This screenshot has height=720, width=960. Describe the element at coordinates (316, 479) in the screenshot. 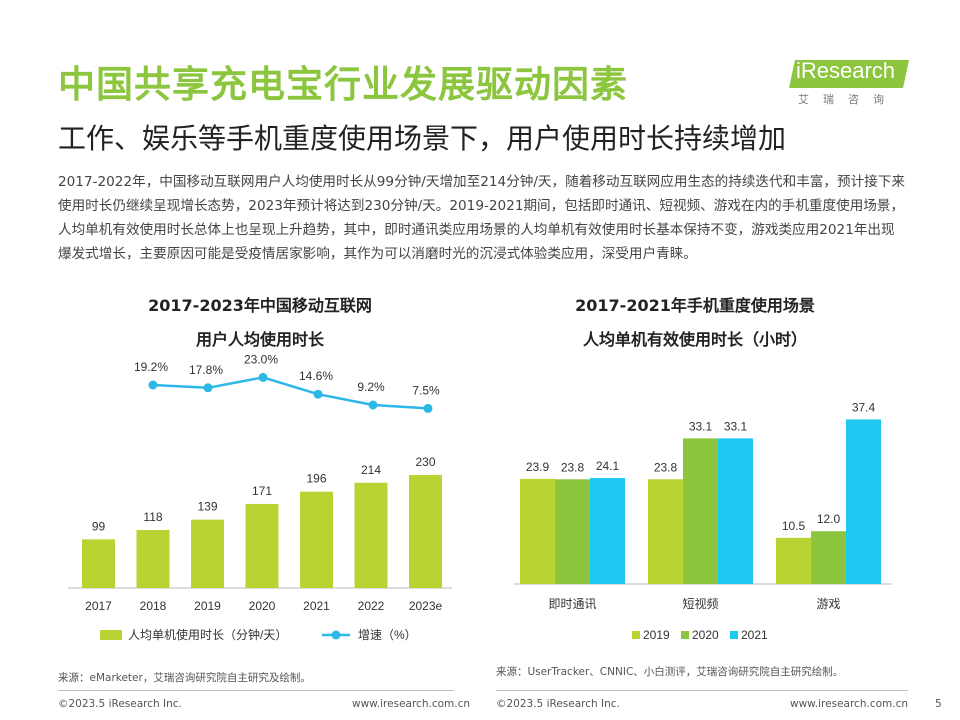

I see `chart1-bar-label-2021: 196` at that location.